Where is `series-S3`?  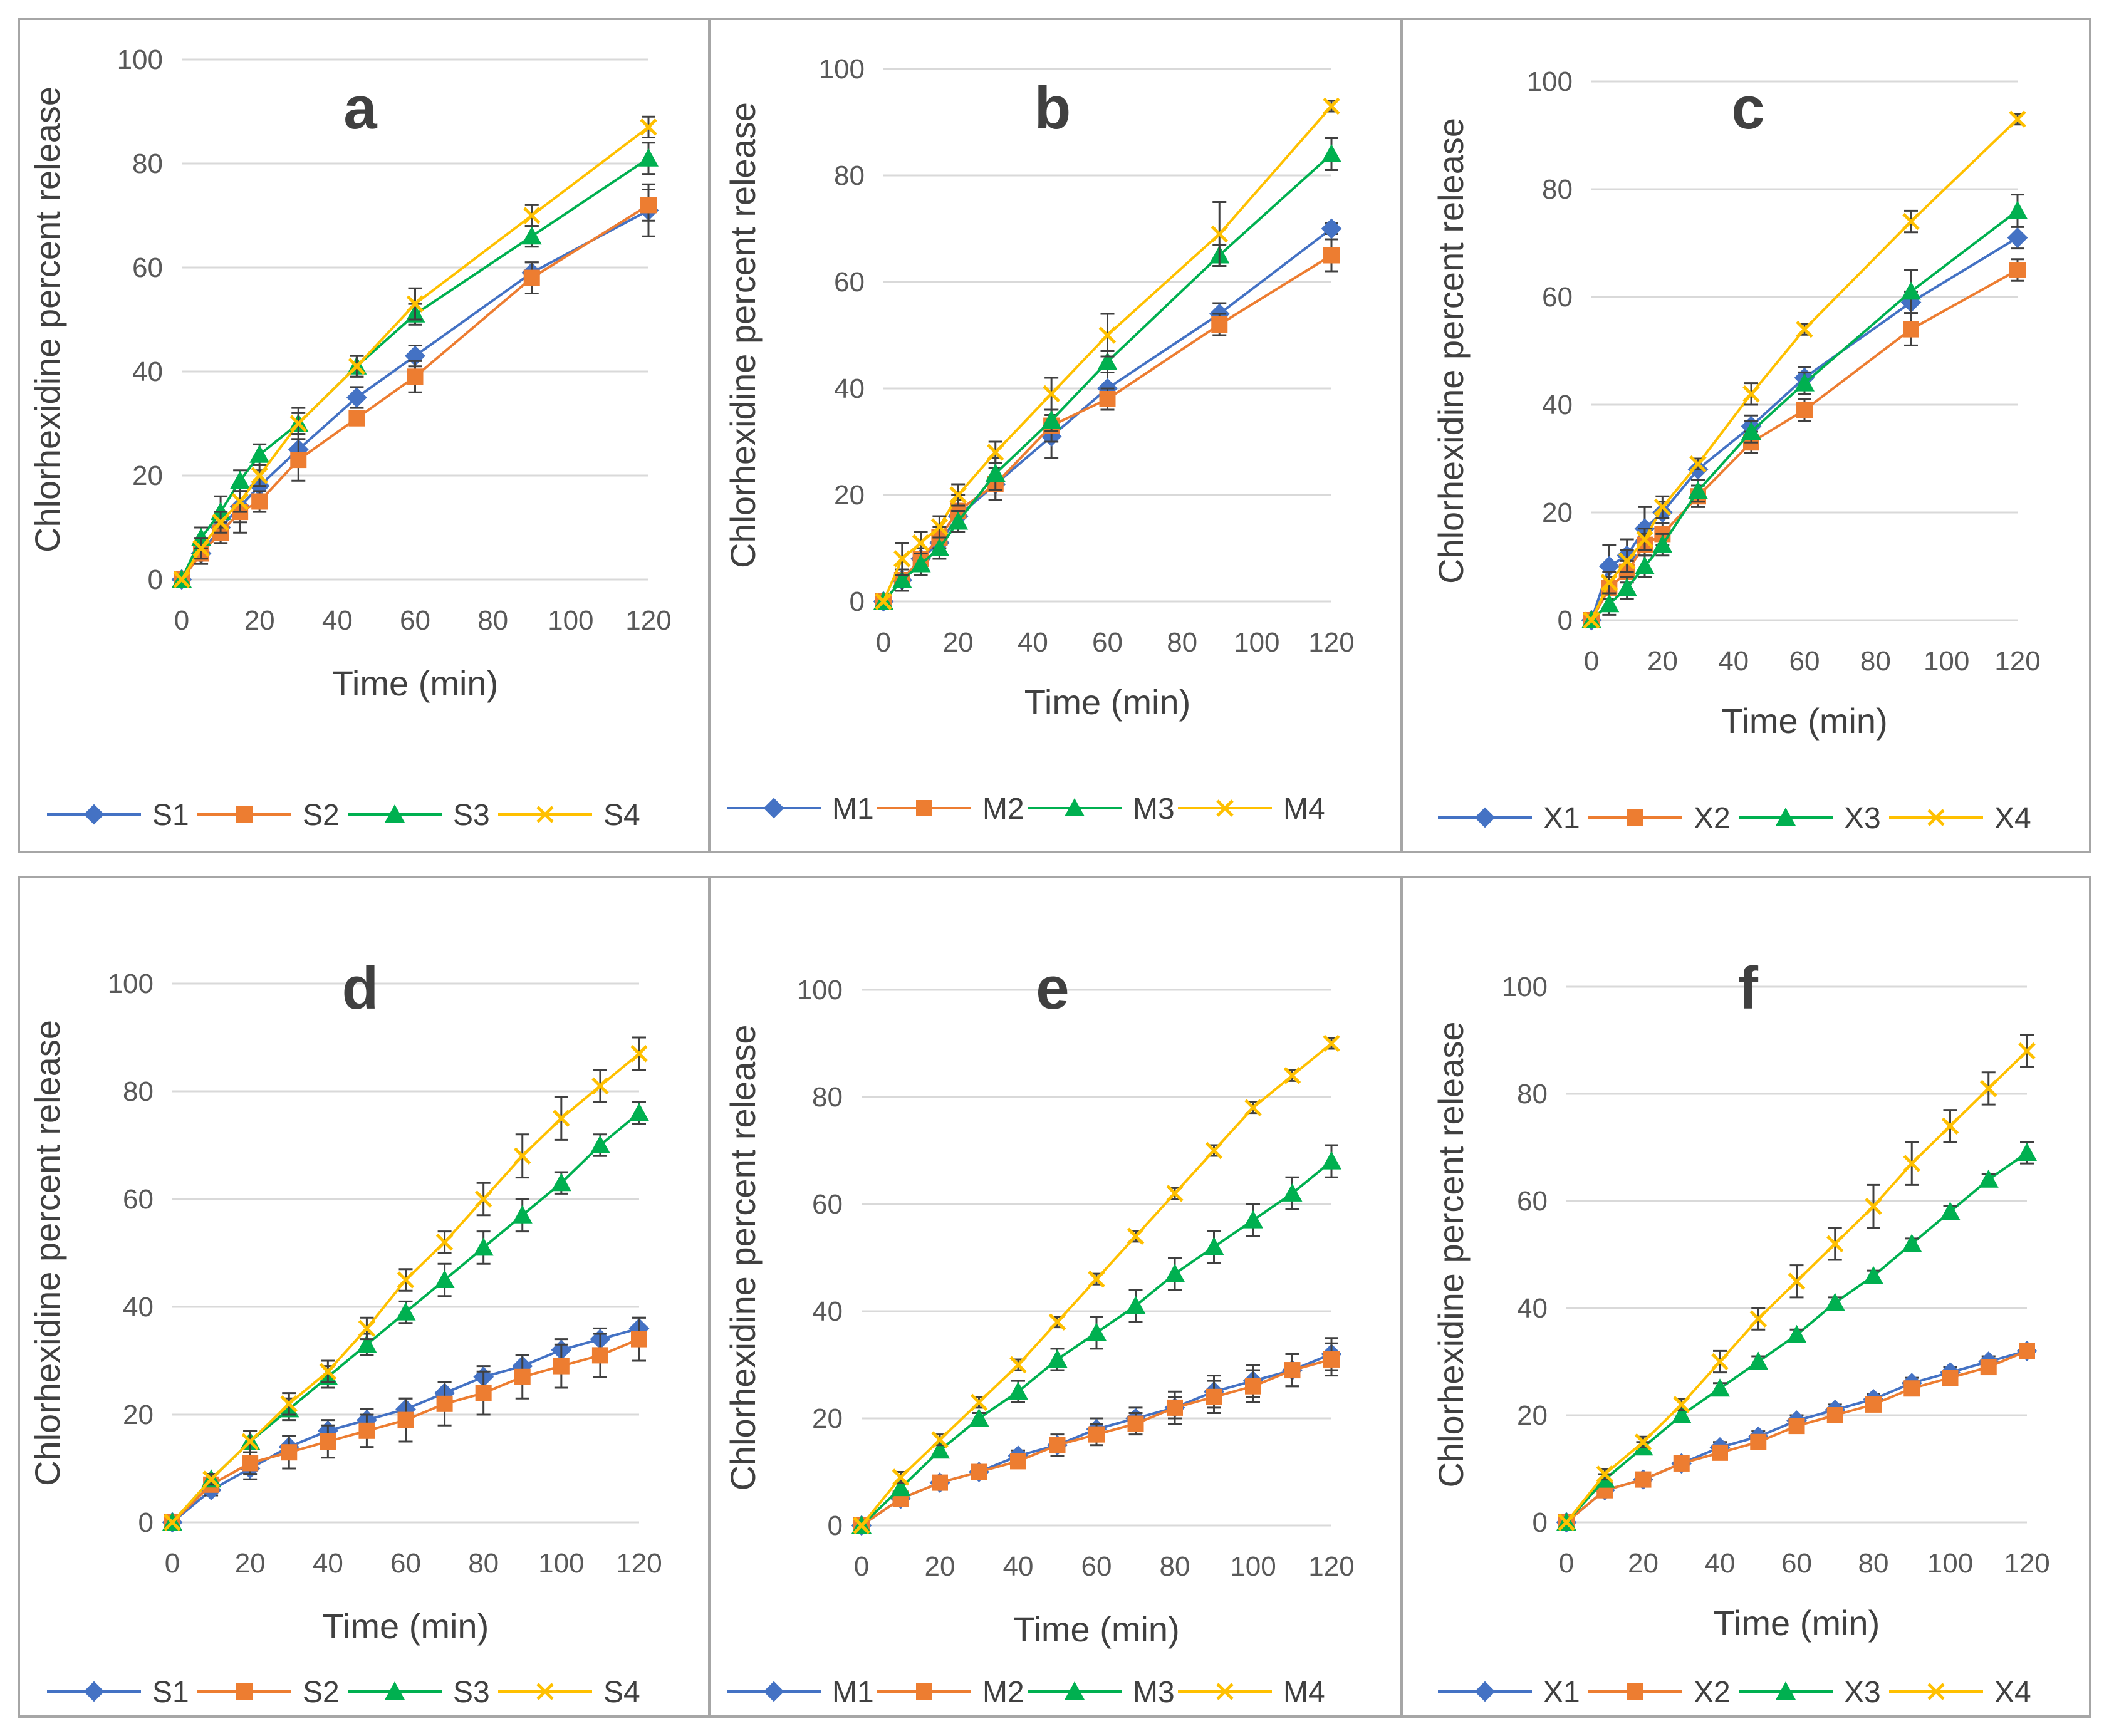
series-S3 is located at coordinates (406, 1316).